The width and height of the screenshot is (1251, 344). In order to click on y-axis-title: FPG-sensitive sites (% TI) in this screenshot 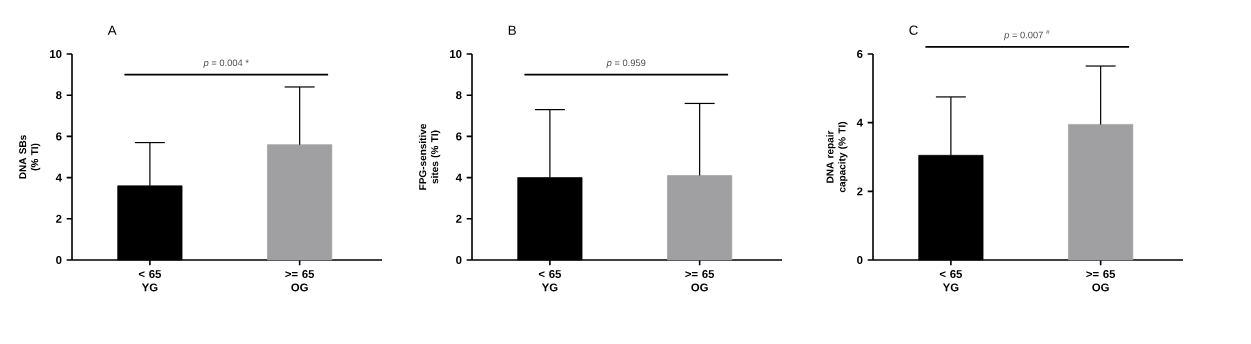, I will do `click(429, 156)`.